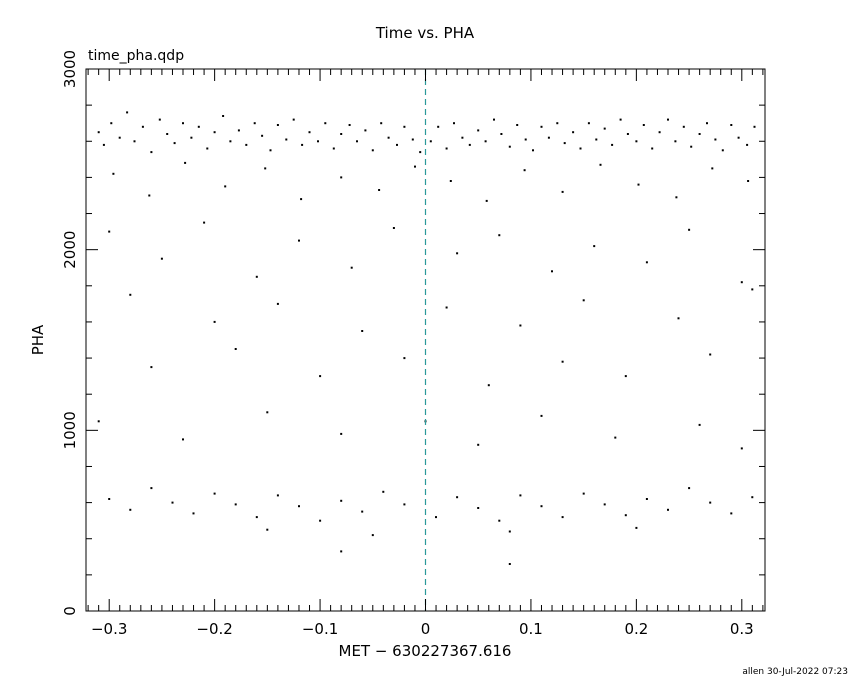 The height and width of the screenshot is (680, 850). I want to click on x-tick-label: 0, so click(426, 629).